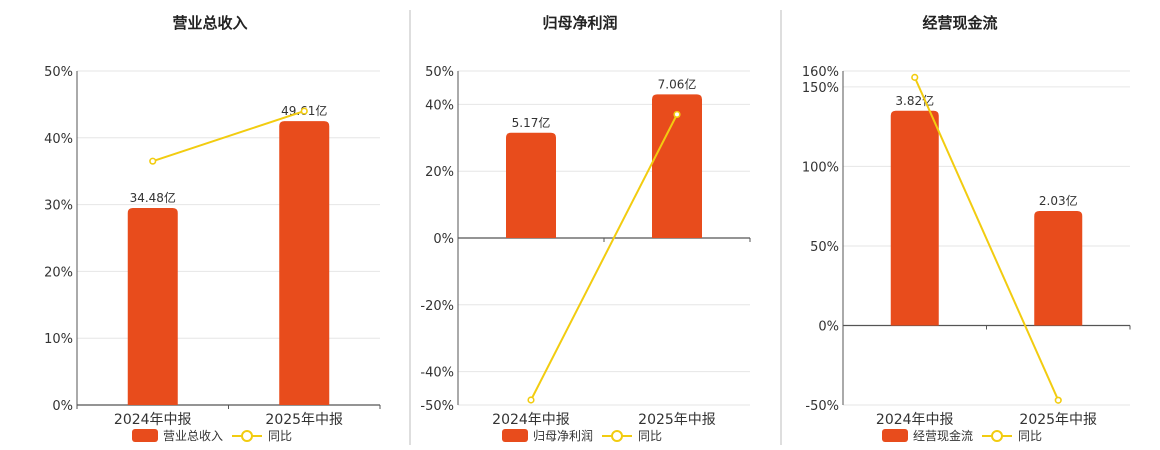 Image resolution: width=1160 pixels, height=450 pixels. I want to click on chart-title: 归母净利润, so click(579, 23).